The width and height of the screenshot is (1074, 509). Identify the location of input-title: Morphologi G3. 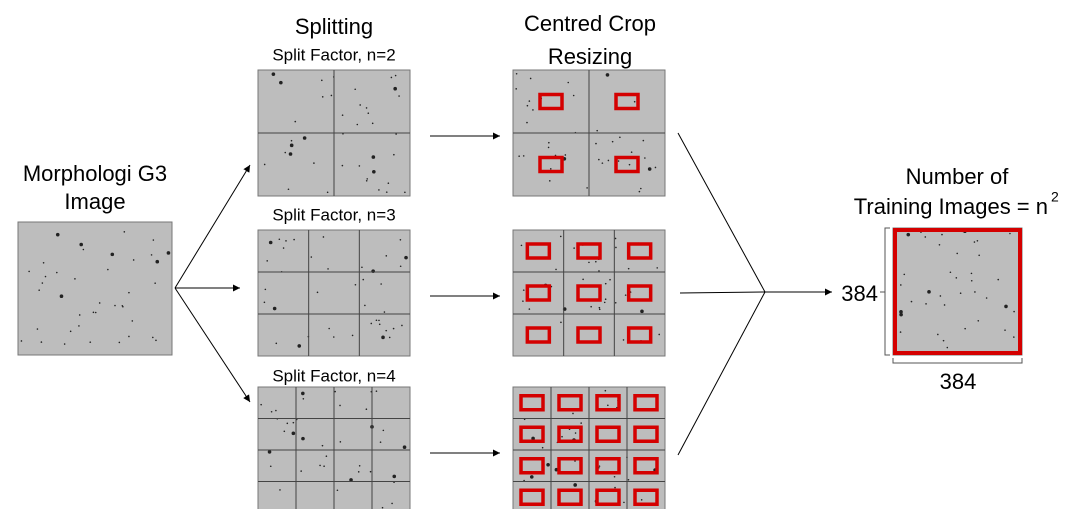
(95, 173).